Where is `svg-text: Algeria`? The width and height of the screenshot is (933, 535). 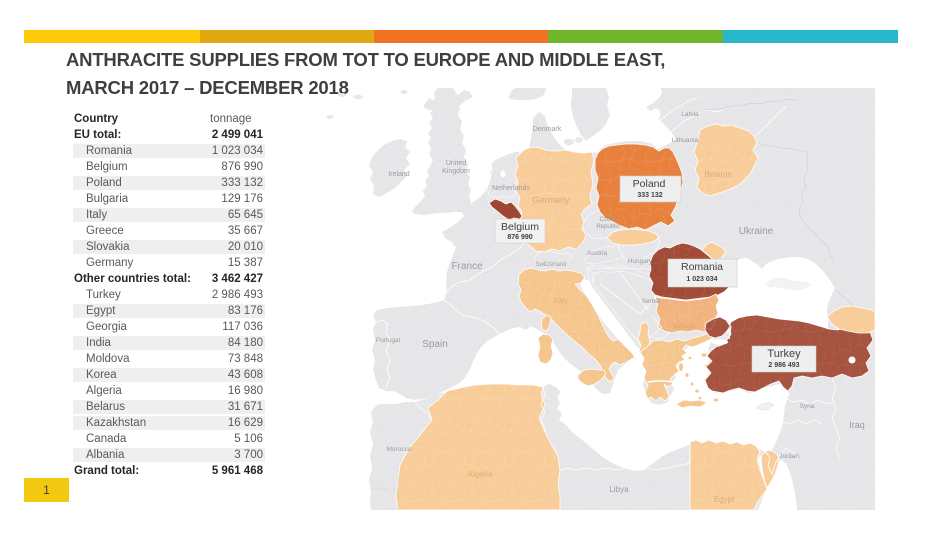 svg-text: Algeria is located at coordinates (480, 474).